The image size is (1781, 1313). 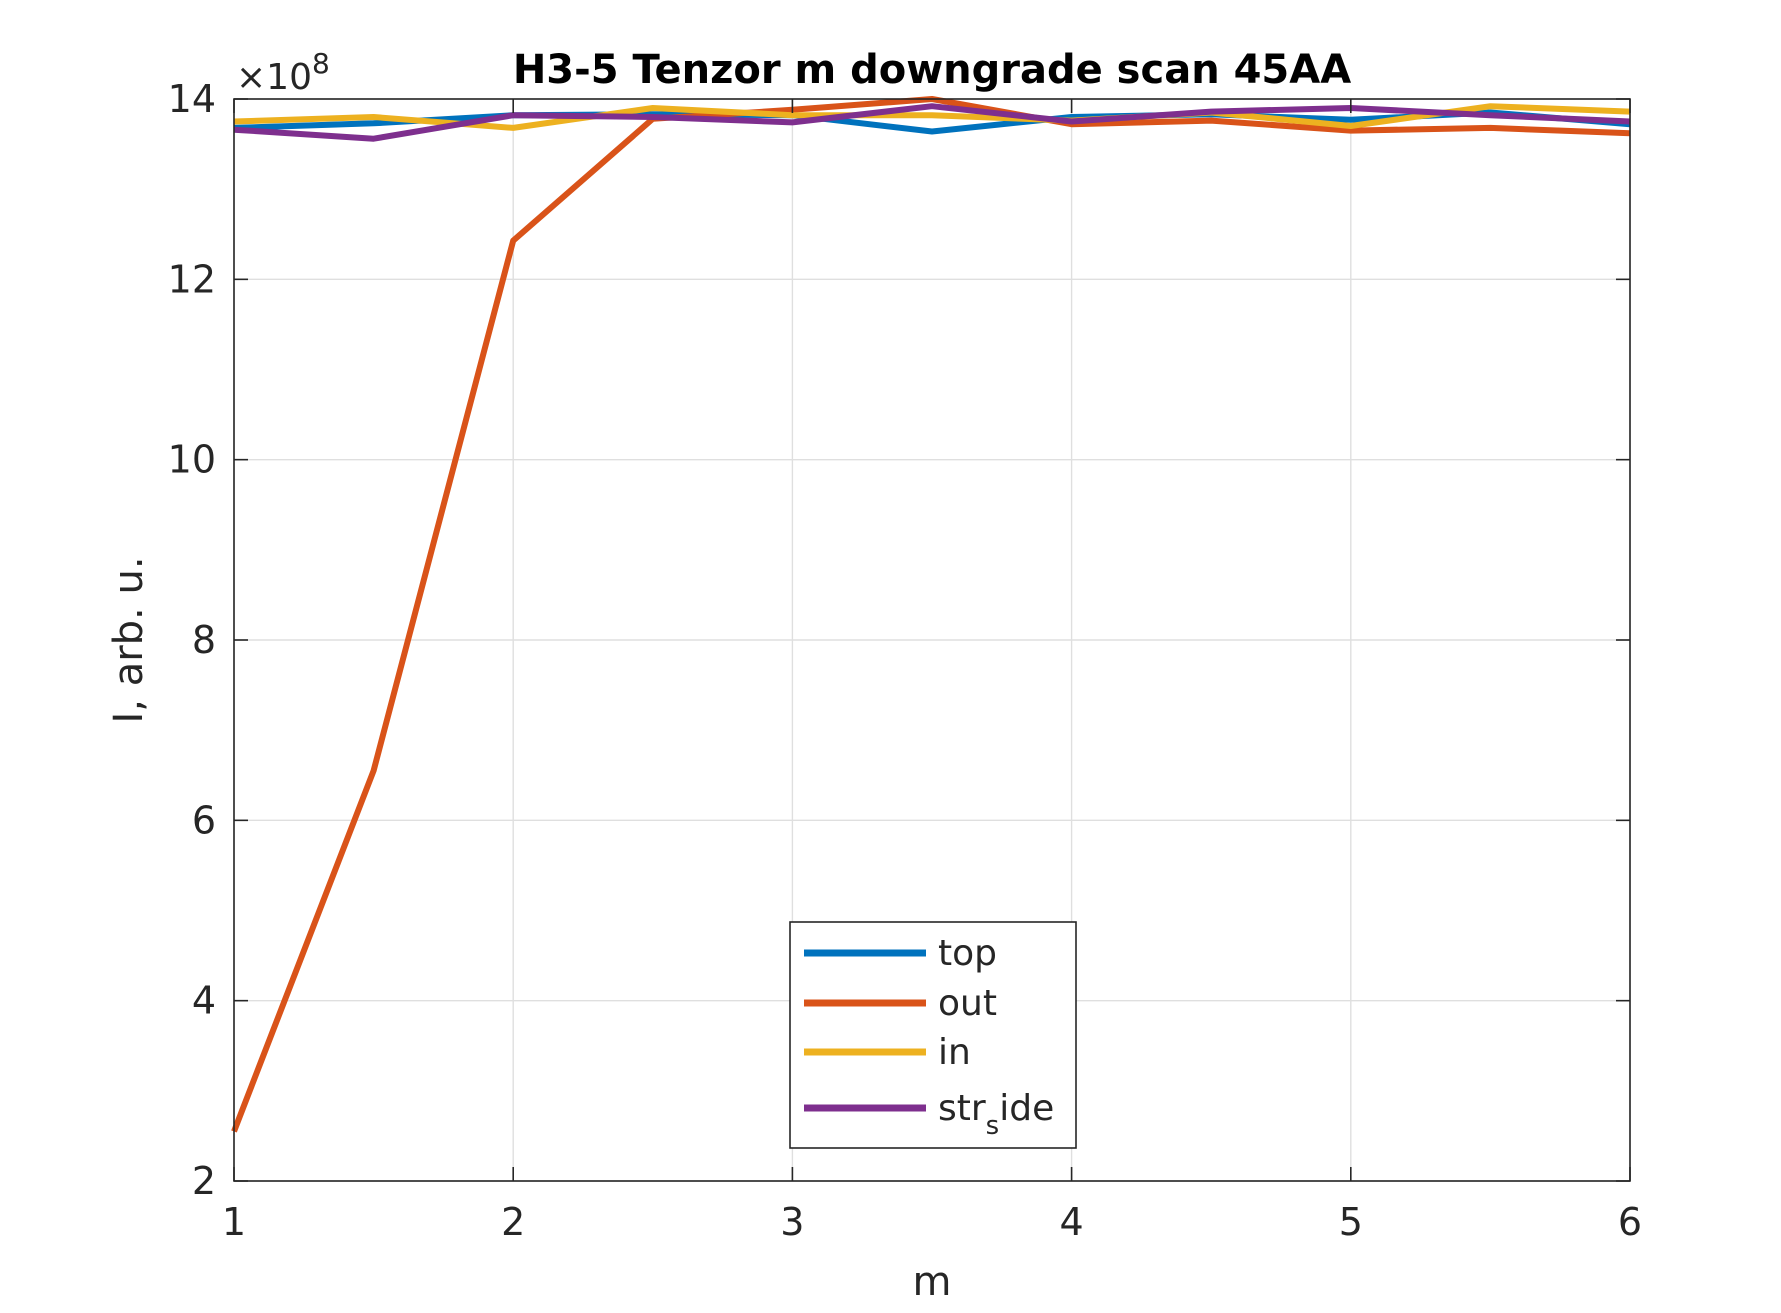 I want to click on legend: top out in strside, so click(x=933, y=1035).